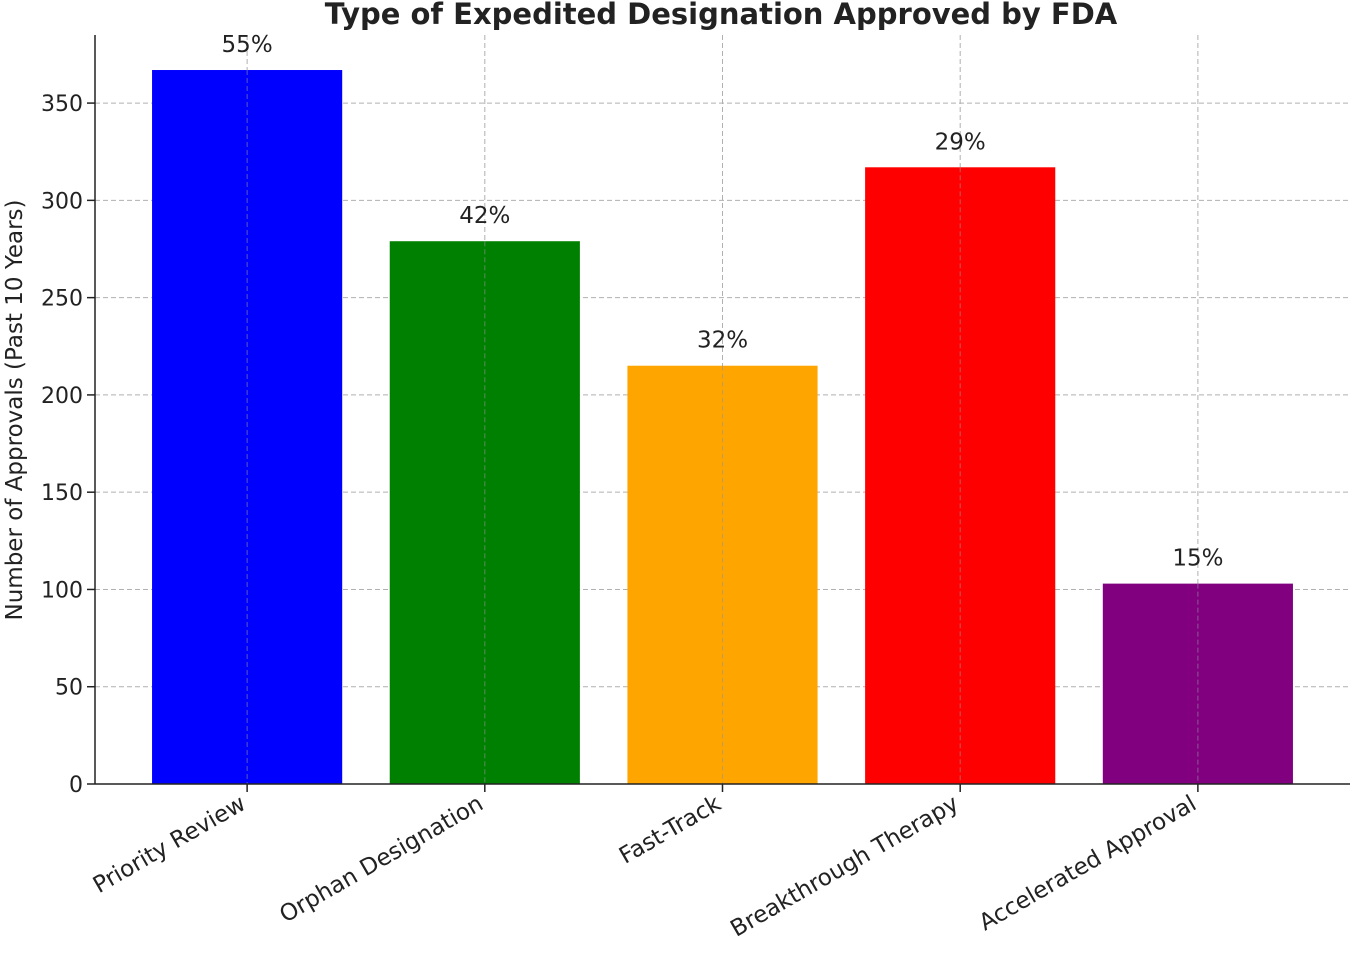 This screenshot has width=1350, height=966. Describe the element at coordinates (670, 829) in the screenshot. I see `x-tick-label: Fast-Track` at that location.